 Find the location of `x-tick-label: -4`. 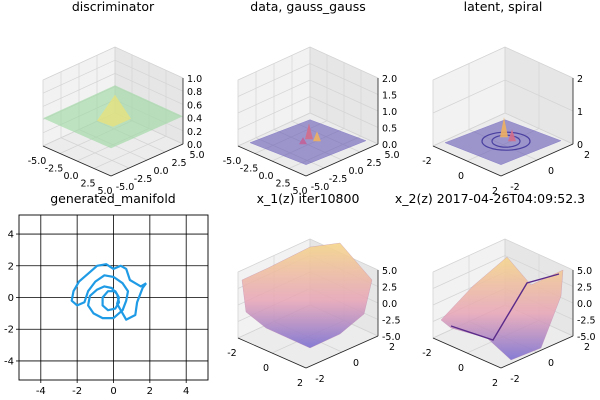

x-tick-label: -4 is located at coordinates (41, 391).